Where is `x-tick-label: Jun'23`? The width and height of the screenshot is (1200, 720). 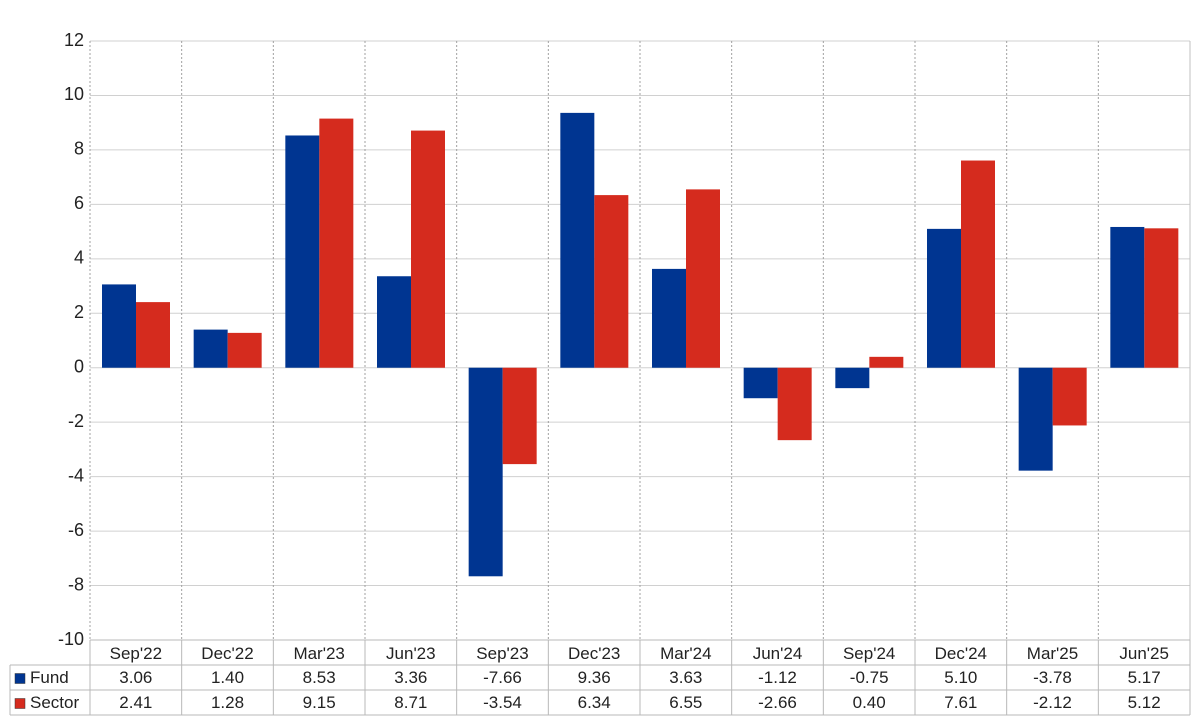
x-tick-label: Jun'23 is located at coordinates (411, 653).